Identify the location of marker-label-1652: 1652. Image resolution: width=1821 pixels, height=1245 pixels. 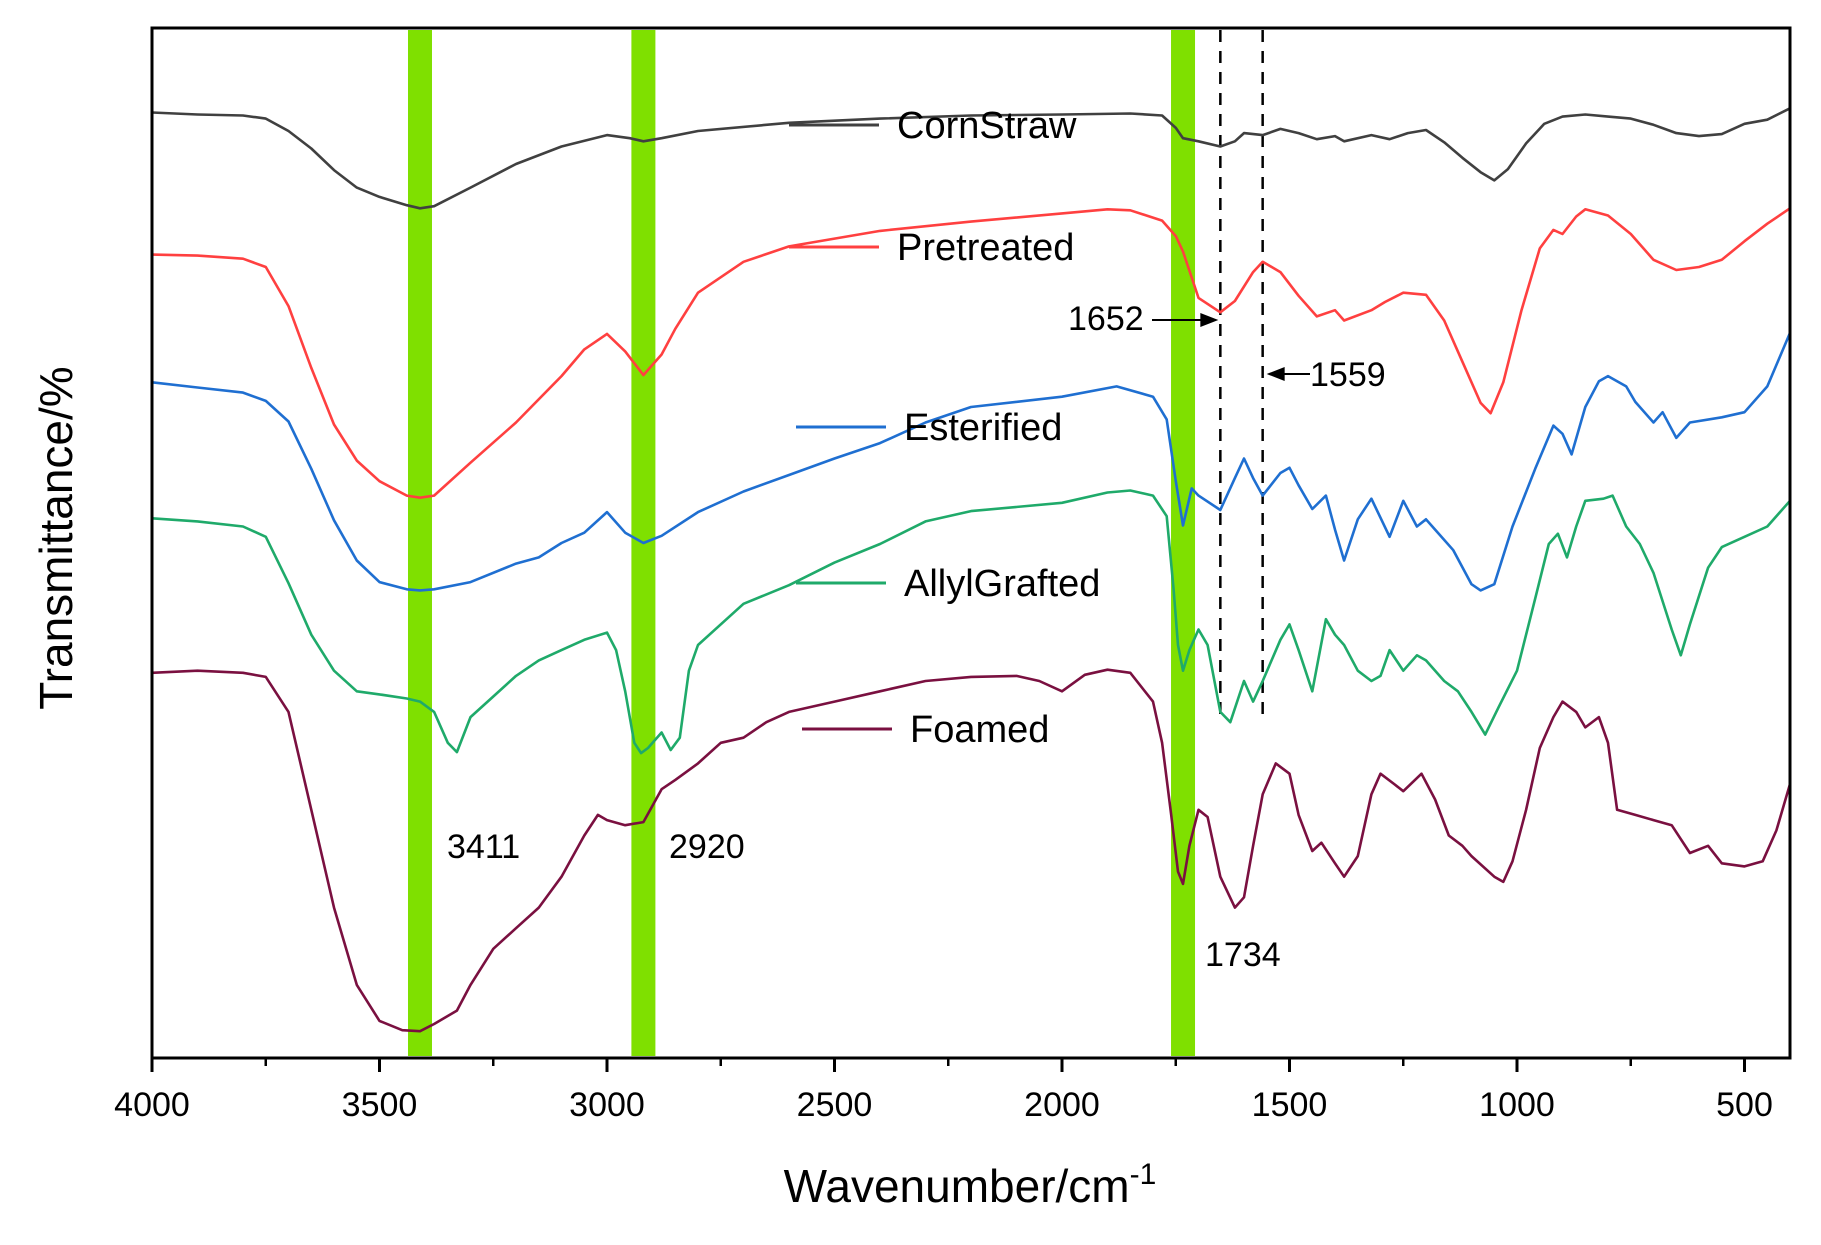
(1106, 319).